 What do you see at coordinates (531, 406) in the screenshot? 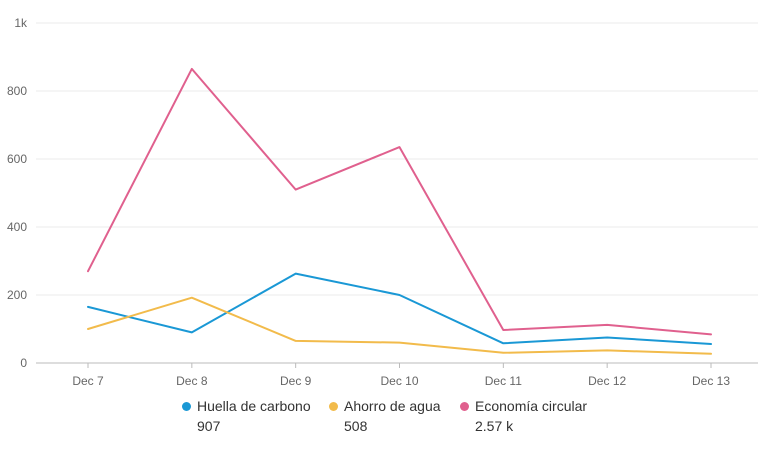
I see `legend-label: Economía circular` at bounding box center [531, 406].